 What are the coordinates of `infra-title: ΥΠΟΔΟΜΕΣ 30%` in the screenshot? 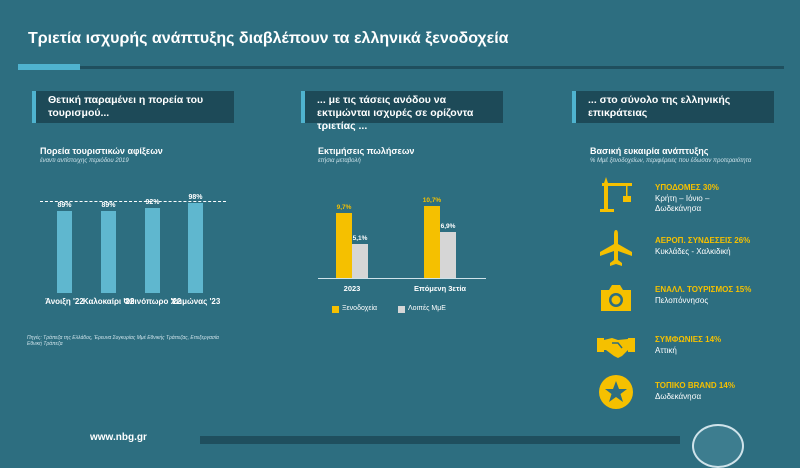 It's located at (687, 187).